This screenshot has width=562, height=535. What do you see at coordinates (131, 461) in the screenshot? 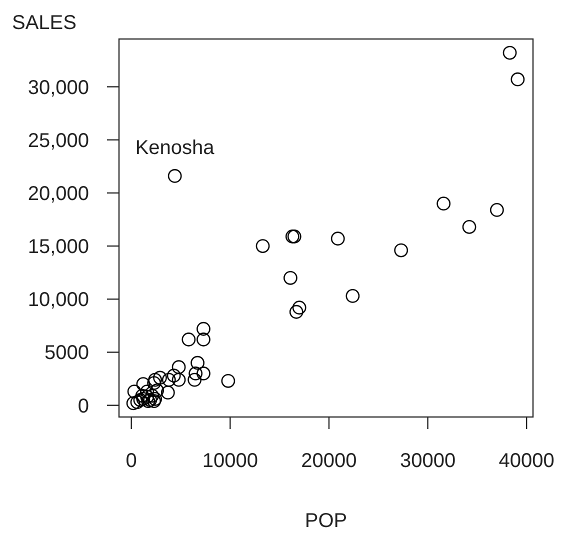
I see `x-tick-label: 0` at bounding box center [131, 461].